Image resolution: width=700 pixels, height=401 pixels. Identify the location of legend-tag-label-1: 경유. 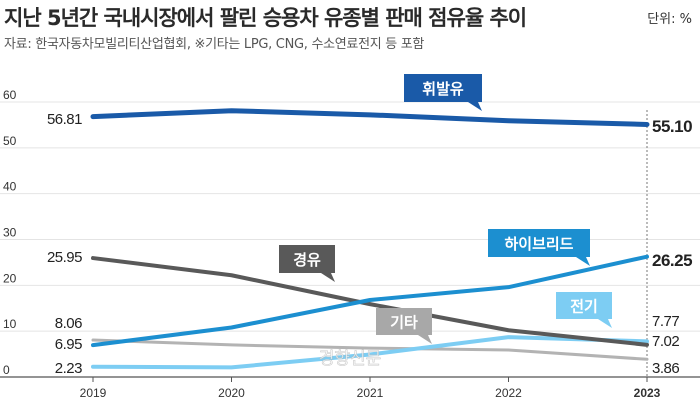
(307, 260).